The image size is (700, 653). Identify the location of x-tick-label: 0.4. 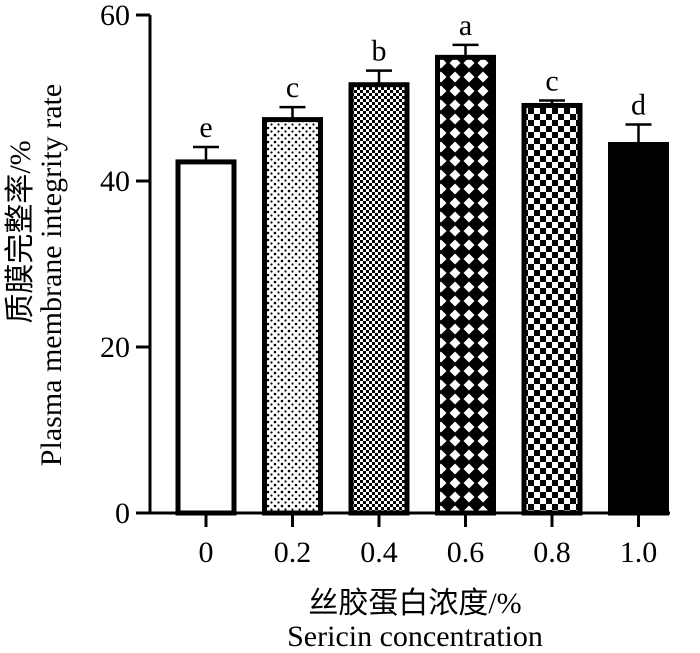
(379, 552).